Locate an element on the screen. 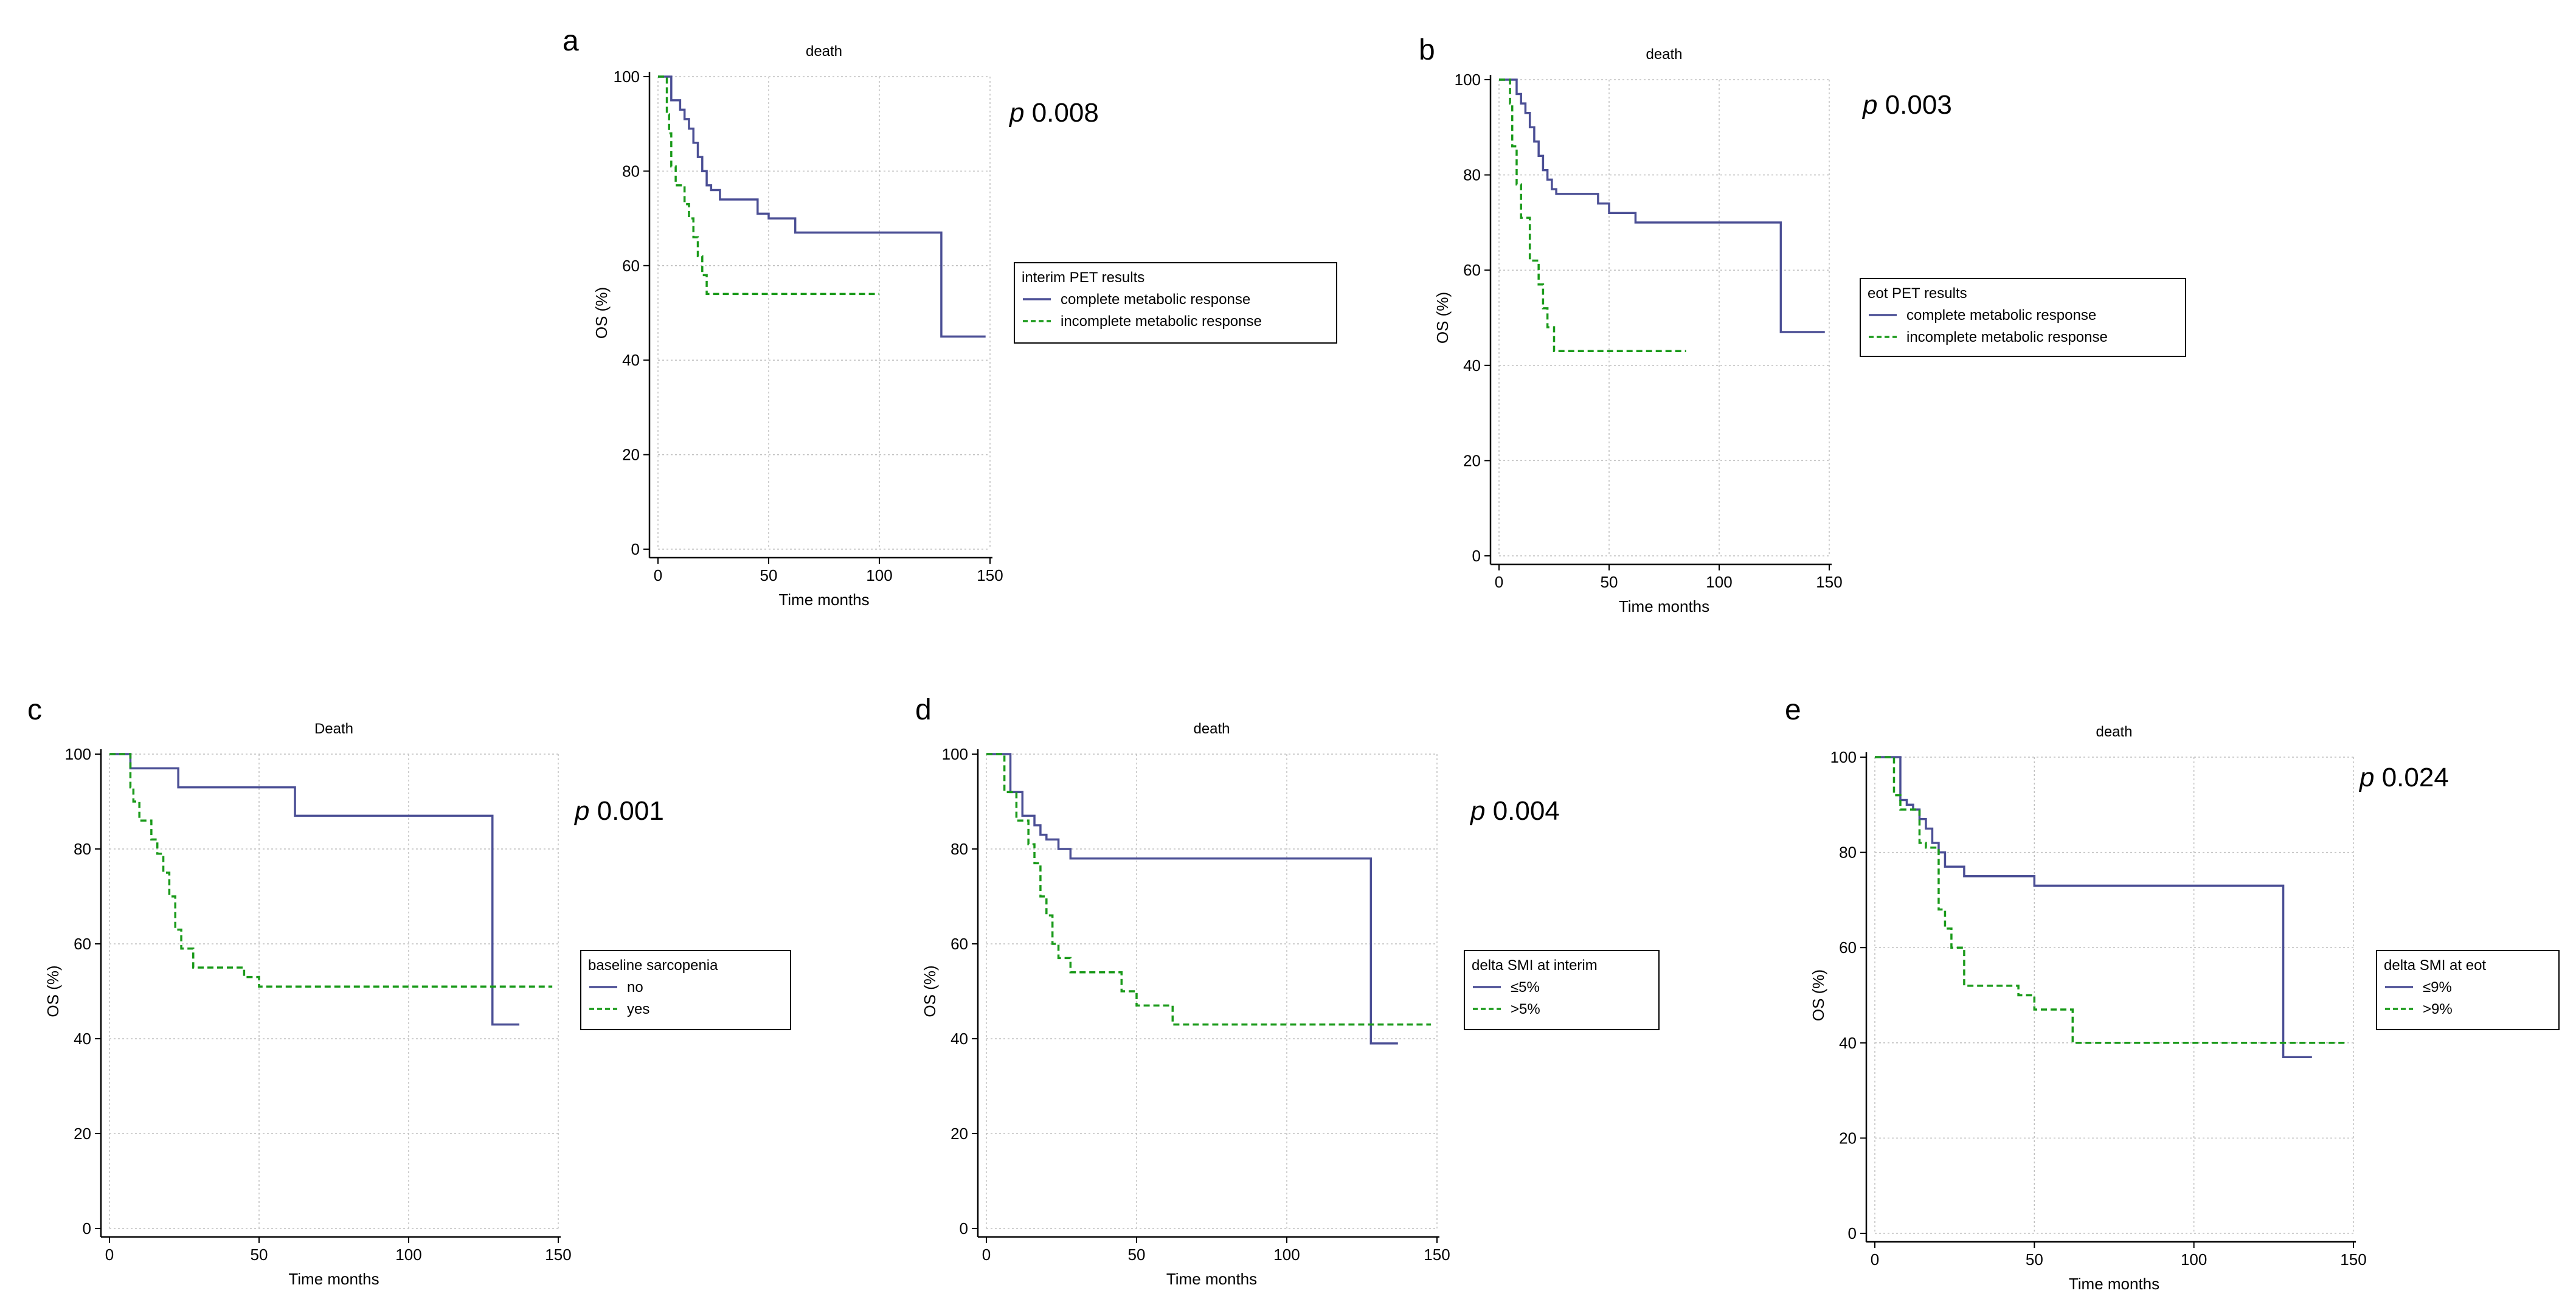  legend-label: ≤5% is located at coordinates (1525, 987).